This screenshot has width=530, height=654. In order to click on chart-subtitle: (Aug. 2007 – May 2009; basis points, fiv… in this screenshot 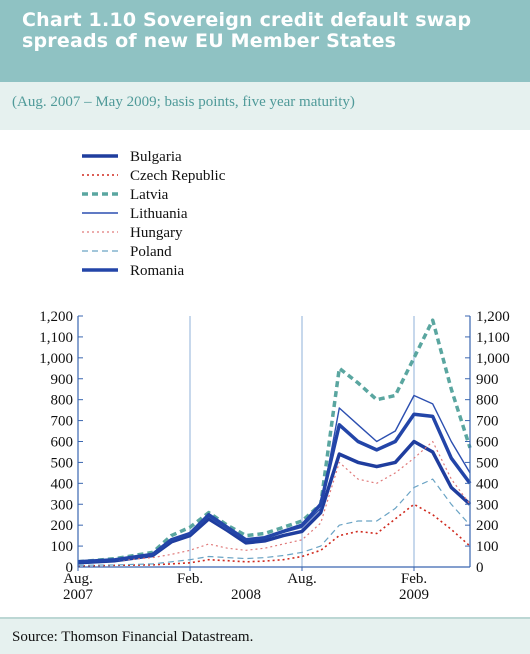, I will do `click(183, 102)`.